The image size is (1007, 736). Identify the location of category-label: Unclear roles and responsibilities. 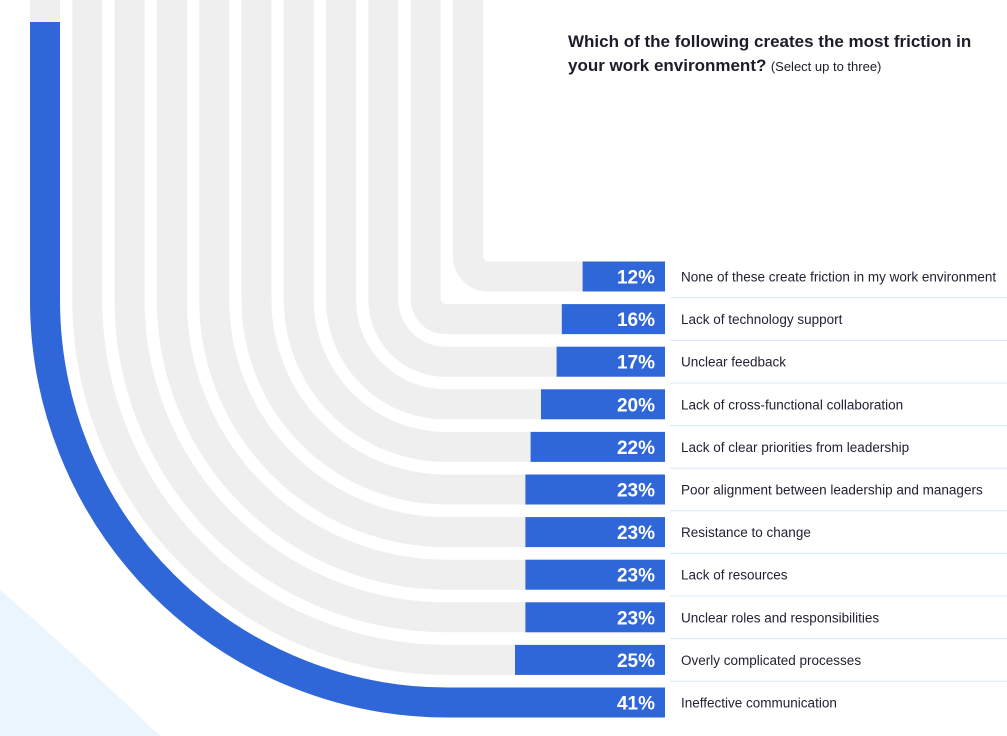
(780, 617).